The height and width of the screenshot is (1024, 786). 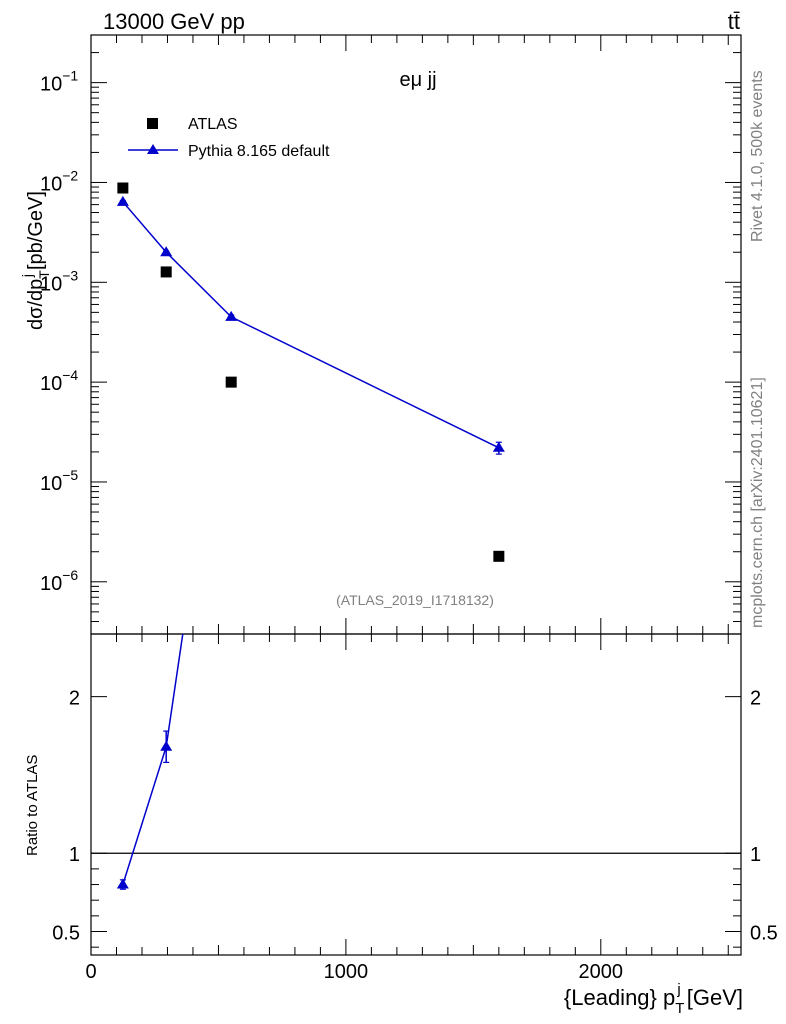 What do you see at coordinates (417, 80) in the screenshot?
I see `panel-title: eμ jj` at bounding box center [417, 80].